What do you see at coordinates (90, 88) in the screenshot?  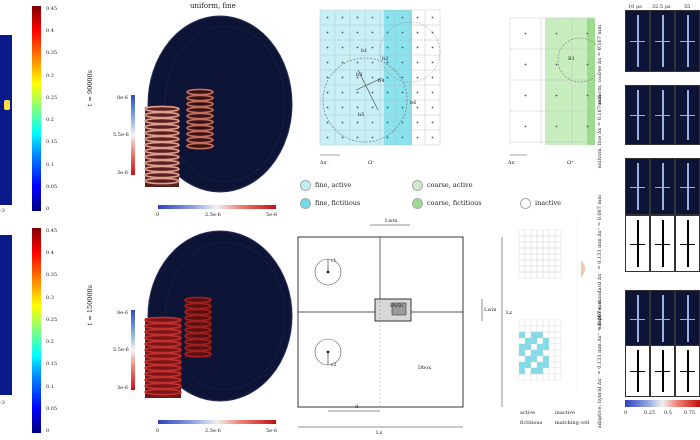 I see `time-label-top: t = 90000s` at bounding box center [90, 88].